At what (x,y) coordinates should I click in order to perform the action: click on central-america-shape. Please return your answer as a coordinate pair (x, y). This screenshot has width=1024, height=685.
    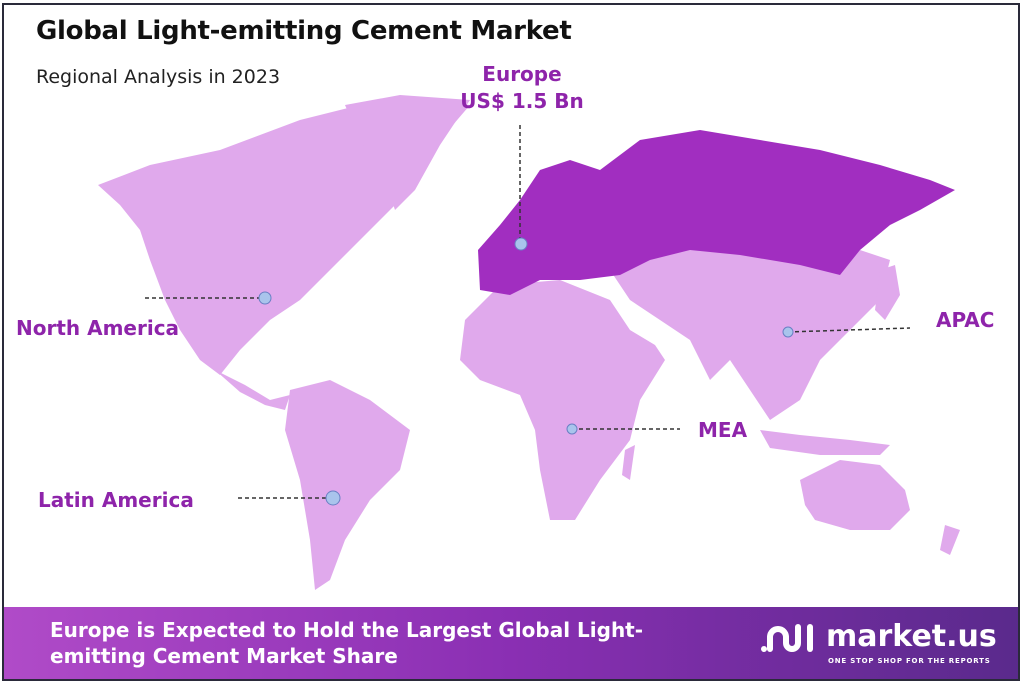
    Looking at the image, I should click on (252, 390).